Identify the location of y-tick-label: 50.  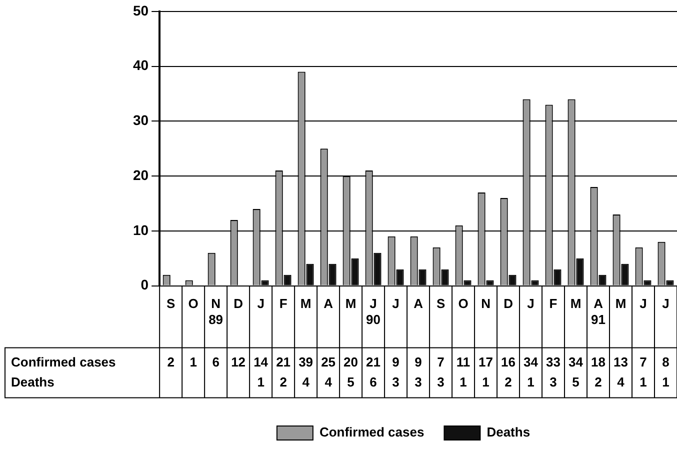
(140, 10).